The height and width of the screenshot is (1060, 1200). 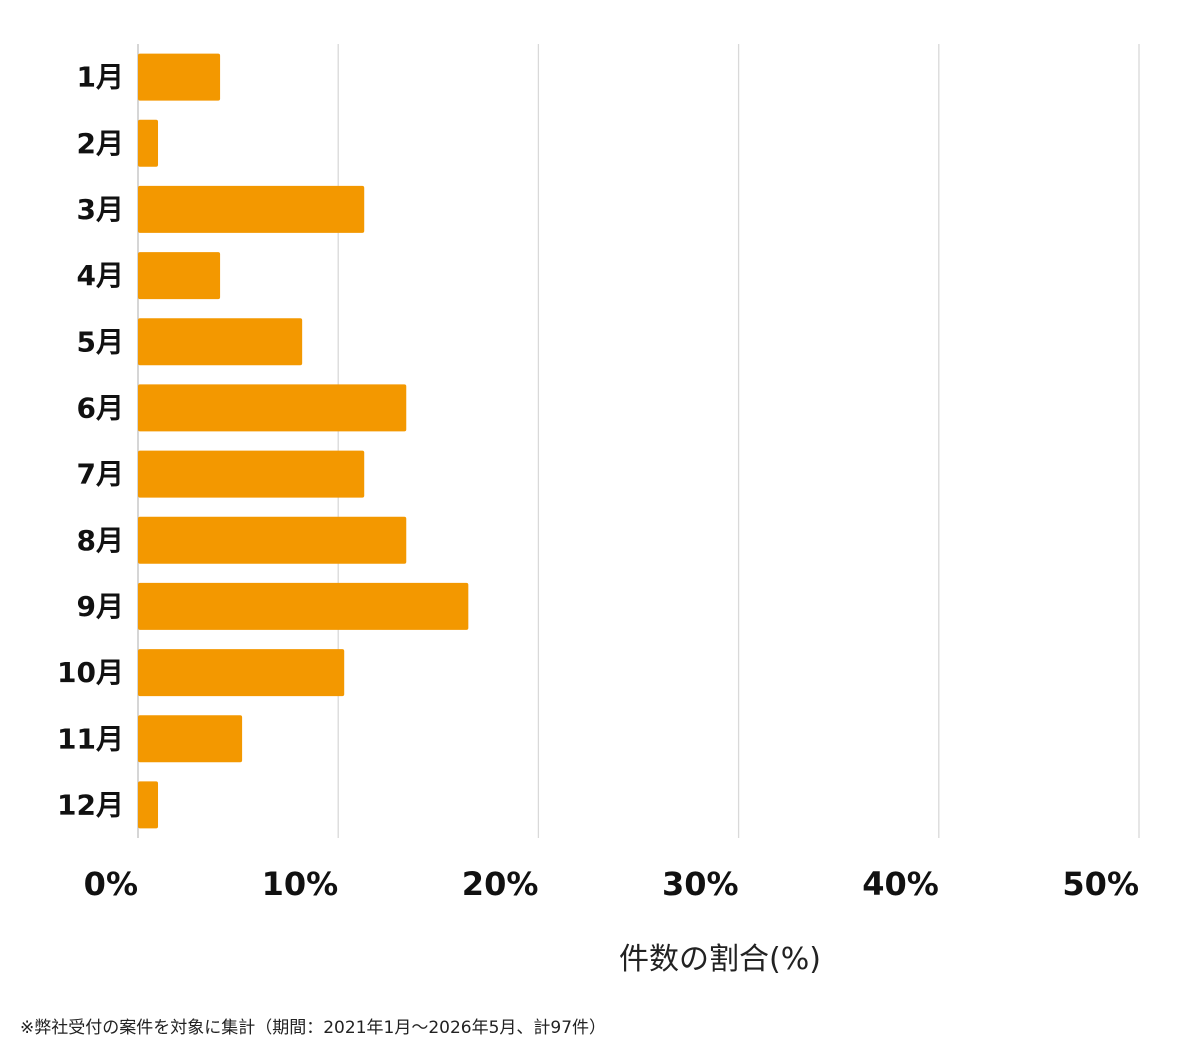 I want to click on x-tick-labels: 0% 10% 20% 30% 40% 50%, so click(x=611, y=884).